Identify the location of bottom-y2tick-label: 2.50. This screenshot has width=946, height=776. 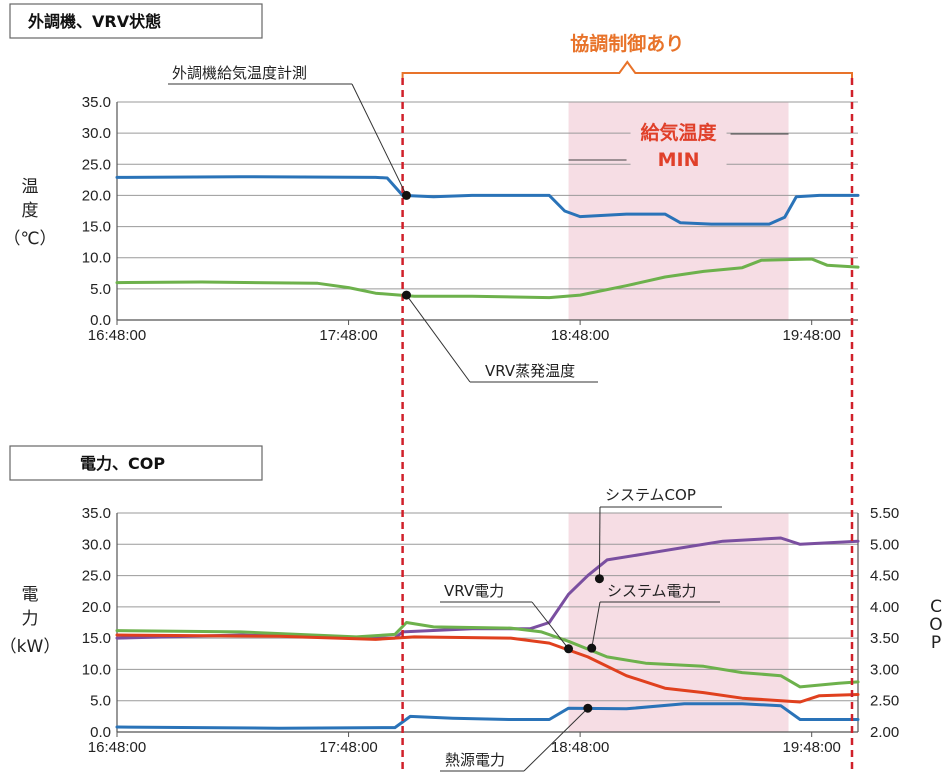
(884, 701).